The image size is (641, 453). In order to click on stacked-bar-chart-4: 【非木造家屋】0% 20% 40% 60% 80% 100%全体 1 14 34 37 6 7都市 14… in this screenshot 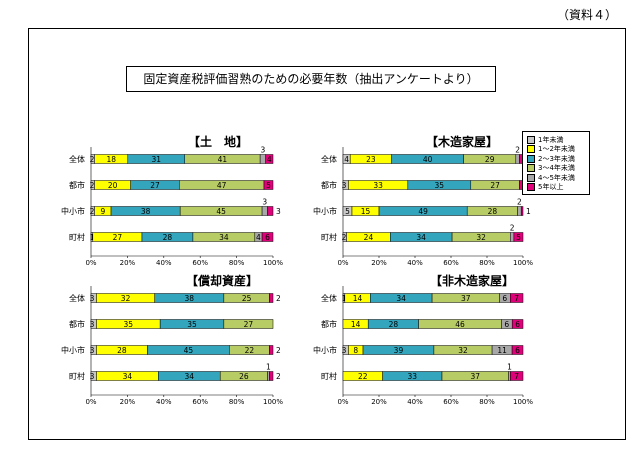, I will do `click(423, 339)`.